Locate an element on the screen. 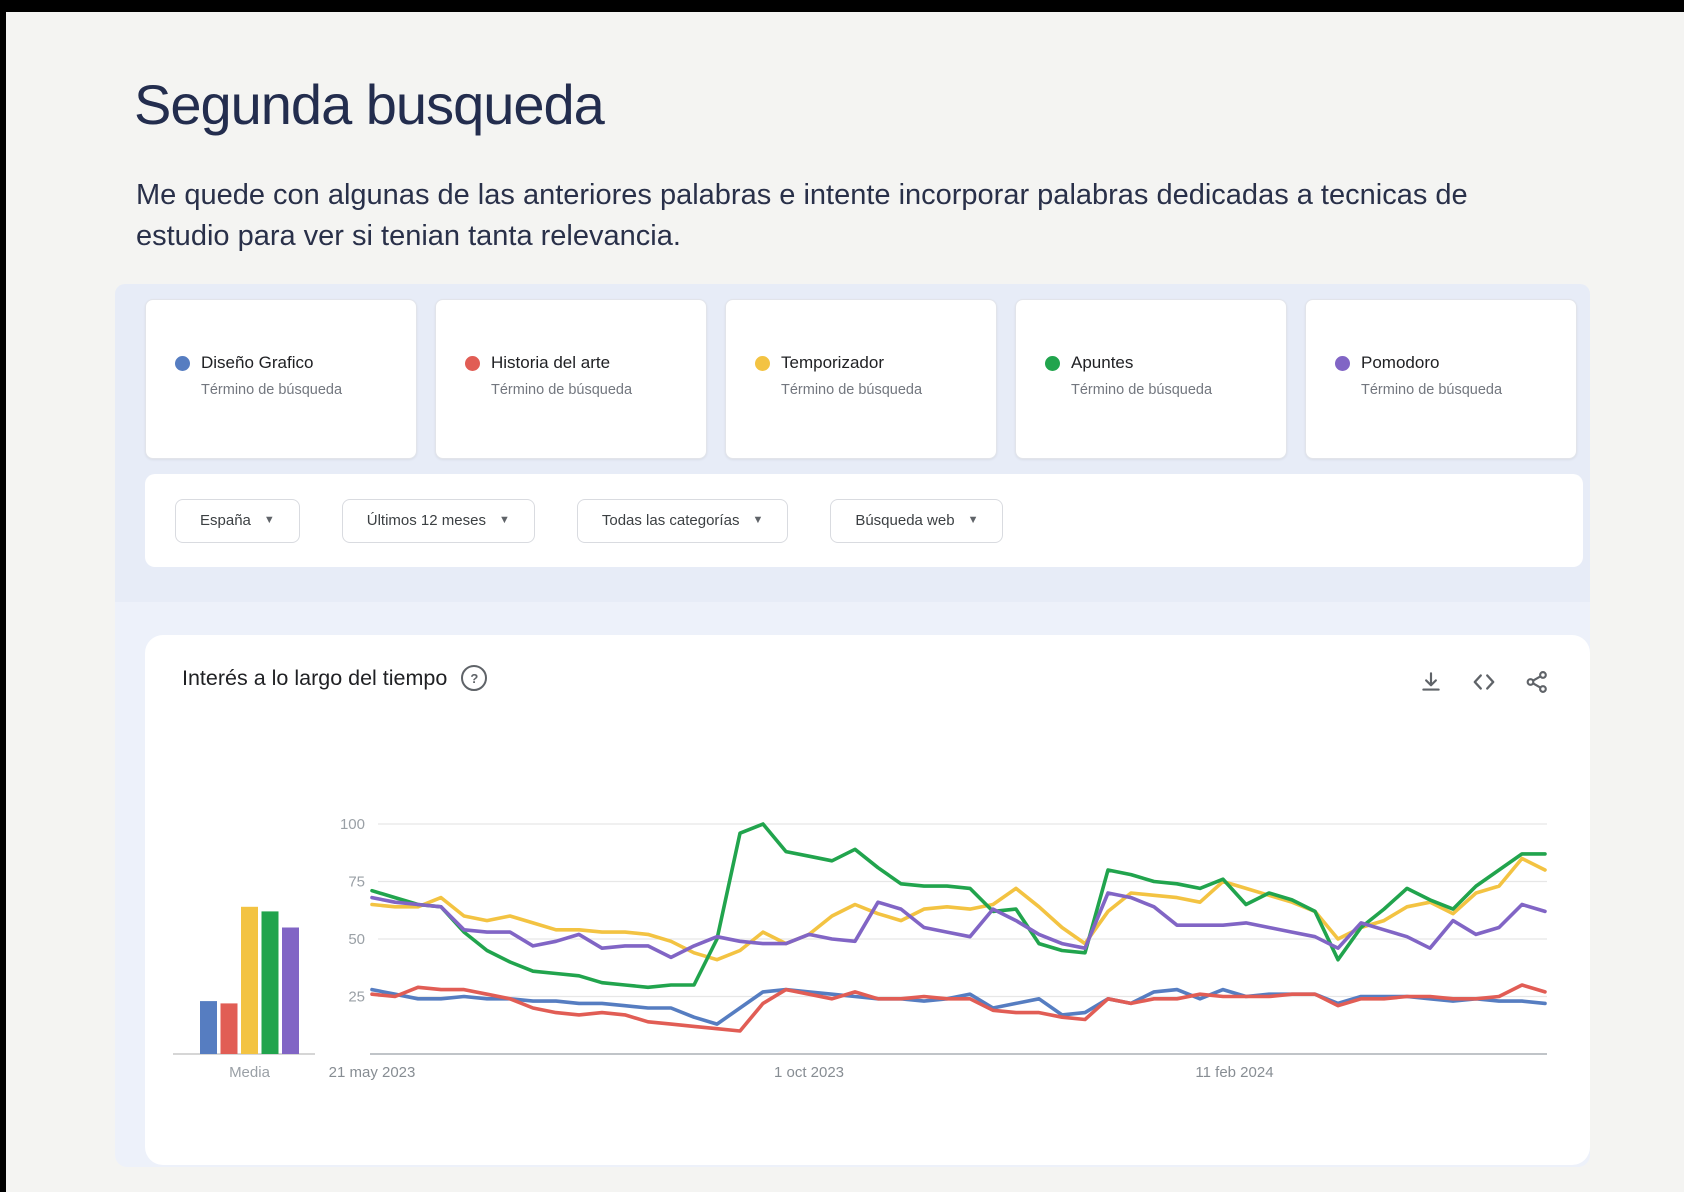 Image resolution: width=1684 pixels, height=1192 pixels. filter-chip-0: España ▼ is located at coordinates (237, 520).